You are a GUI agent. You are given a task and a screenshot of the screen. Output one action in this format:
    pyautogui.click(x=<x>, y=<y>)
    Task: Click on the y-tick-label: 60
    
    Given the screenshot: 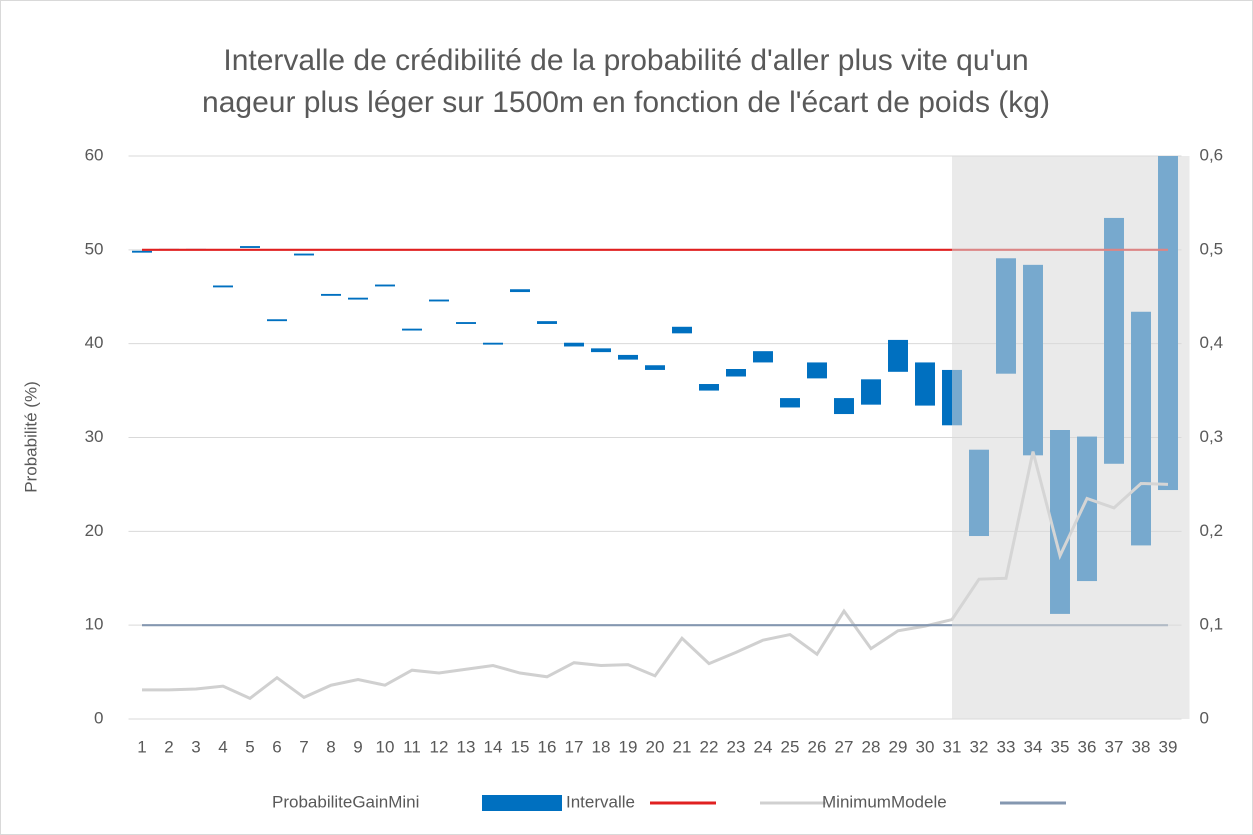 What is the action you would take?
    pyautogui.click(x=94, y=154)
    